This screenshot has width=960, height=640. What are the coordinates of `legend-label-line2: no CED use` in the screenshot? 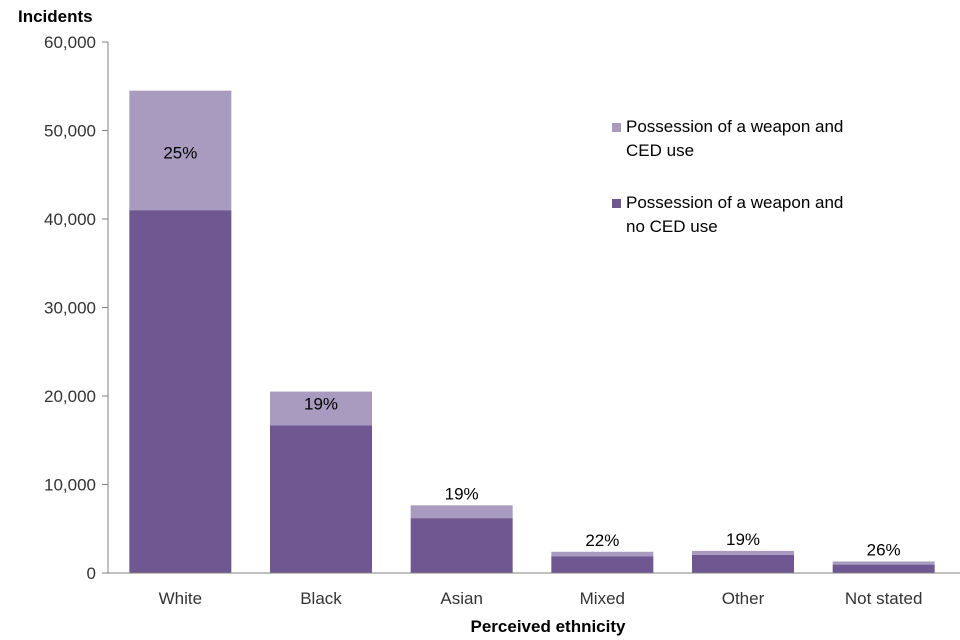 It's located at (672, 226).